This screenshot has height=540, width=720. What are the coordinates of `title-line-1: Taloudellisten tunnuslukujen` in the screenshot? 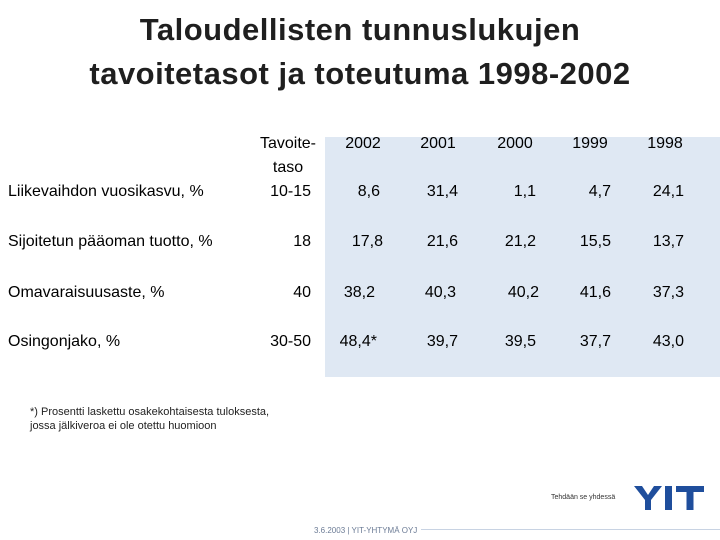 It's located at (360, 29).